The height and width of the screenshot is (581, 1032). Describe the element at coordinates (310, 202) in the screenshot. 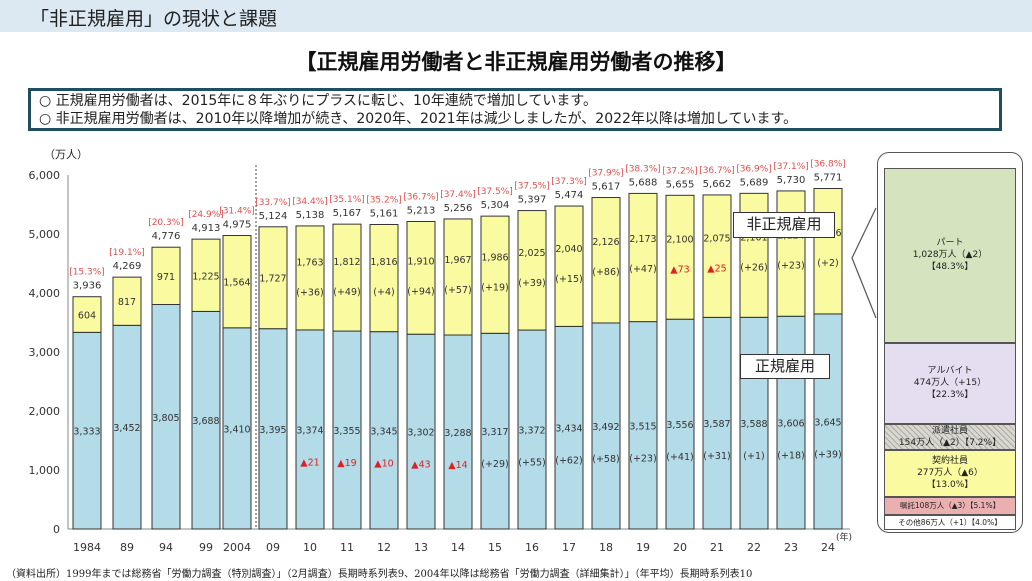

I see `ratio-label: [34.4%]` at that location.